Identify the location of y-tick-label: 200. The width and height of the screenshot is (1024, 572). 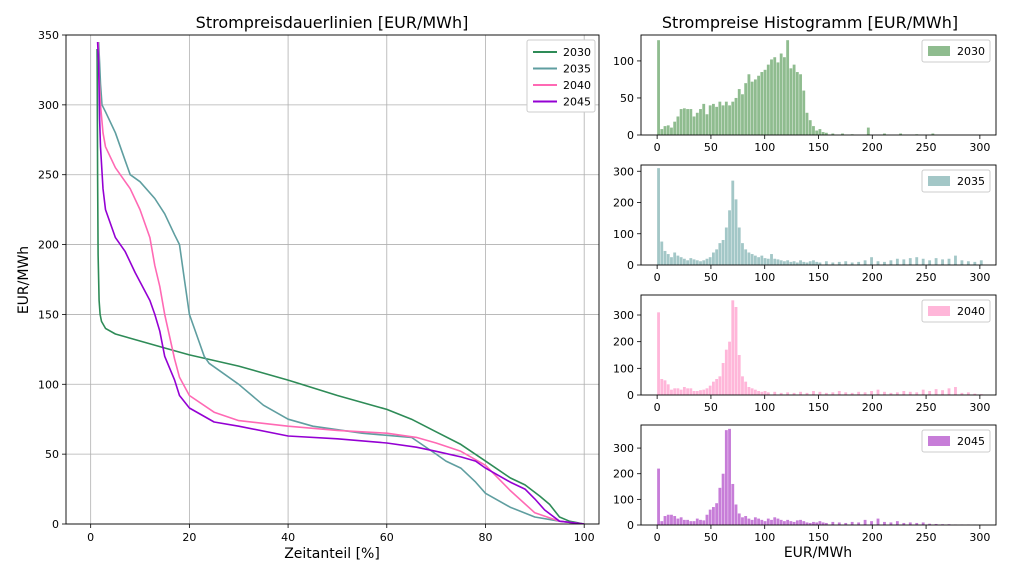
(623, 342).